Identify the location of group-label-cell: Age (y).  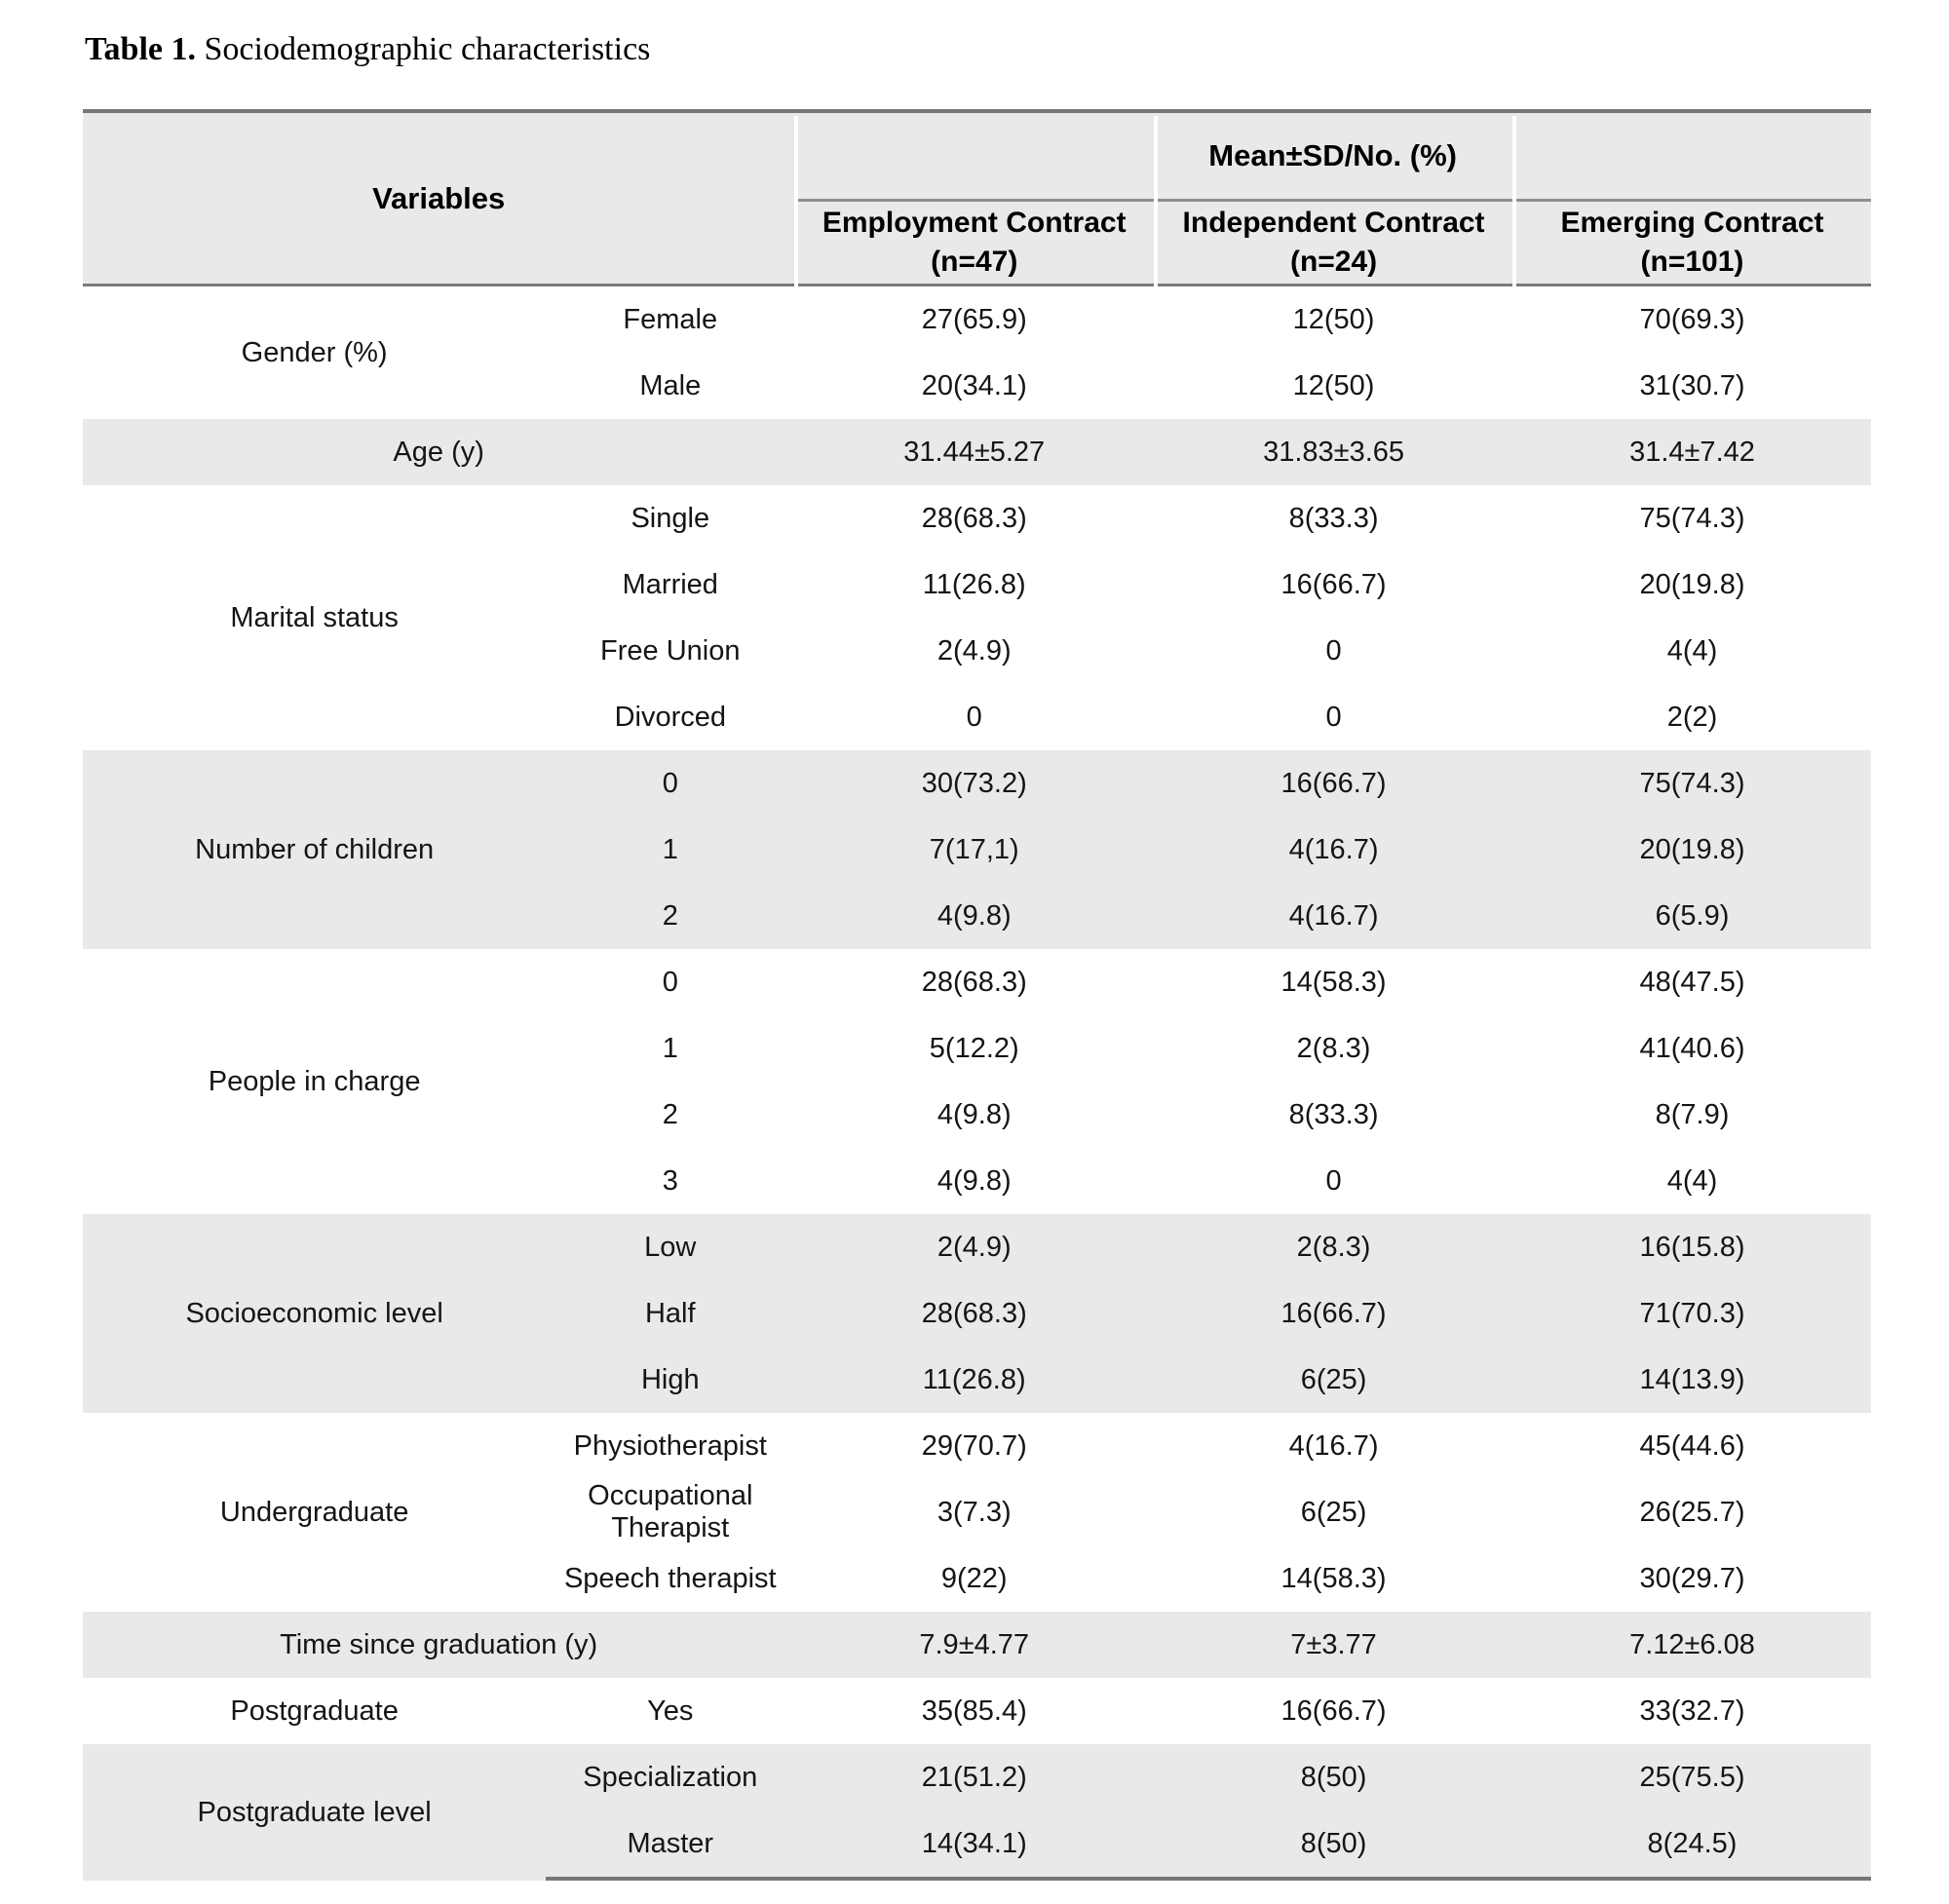
(439, 452).